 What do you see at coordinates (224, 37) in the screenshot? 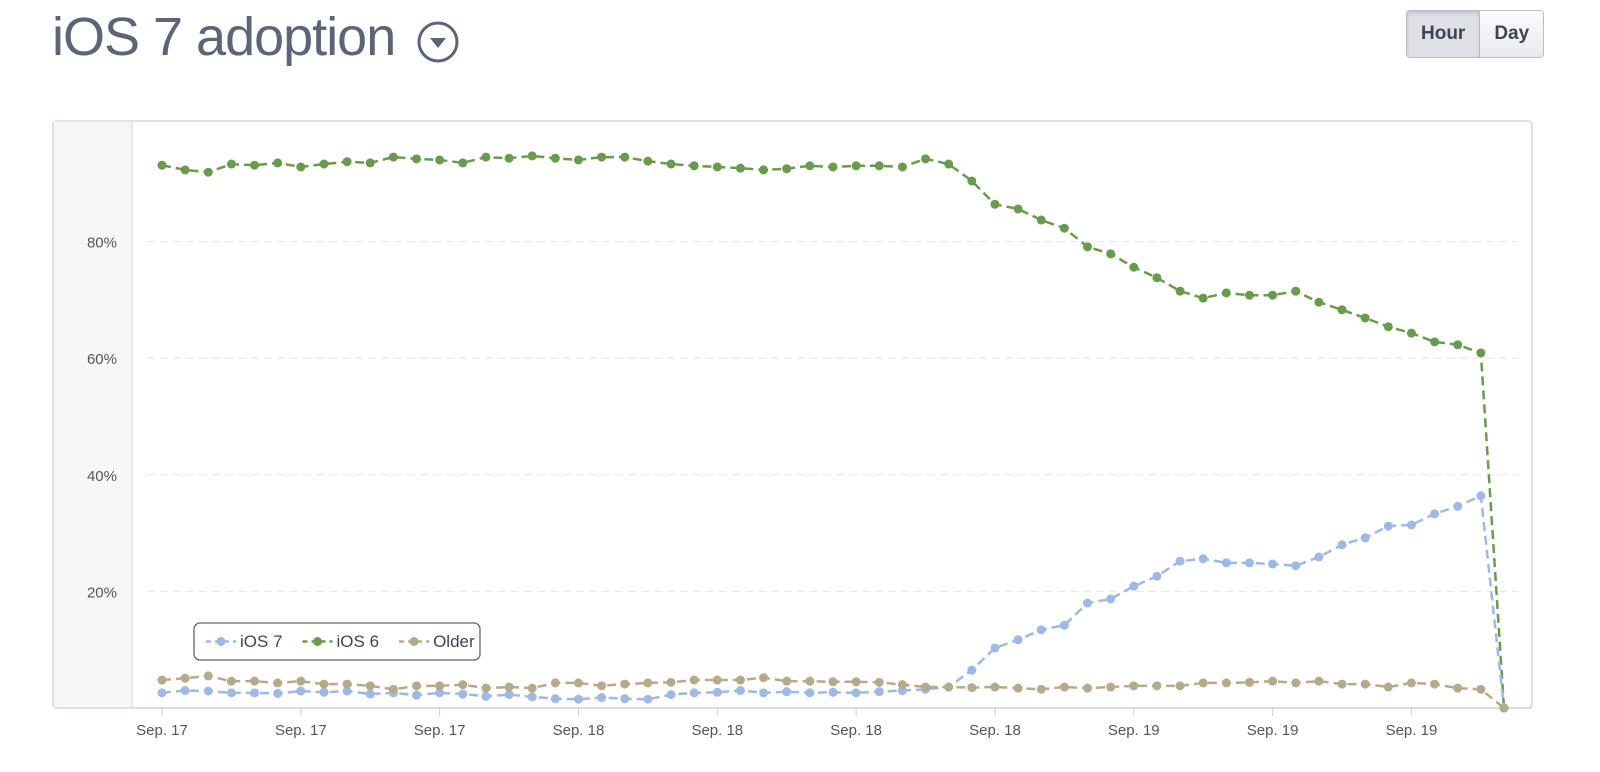
I see `page-title: iOS 7 adoption` at bounding box center [224, 37].